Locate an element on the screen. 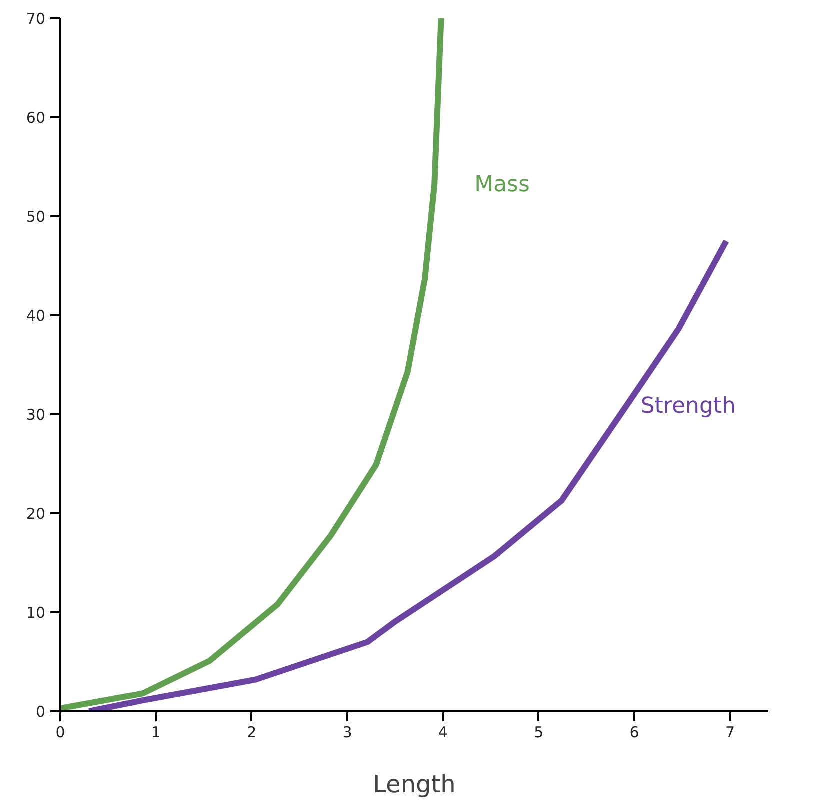 This screenshot has height=801, width=814. y-tick-label: 20 is located at coordinates (36, 514).